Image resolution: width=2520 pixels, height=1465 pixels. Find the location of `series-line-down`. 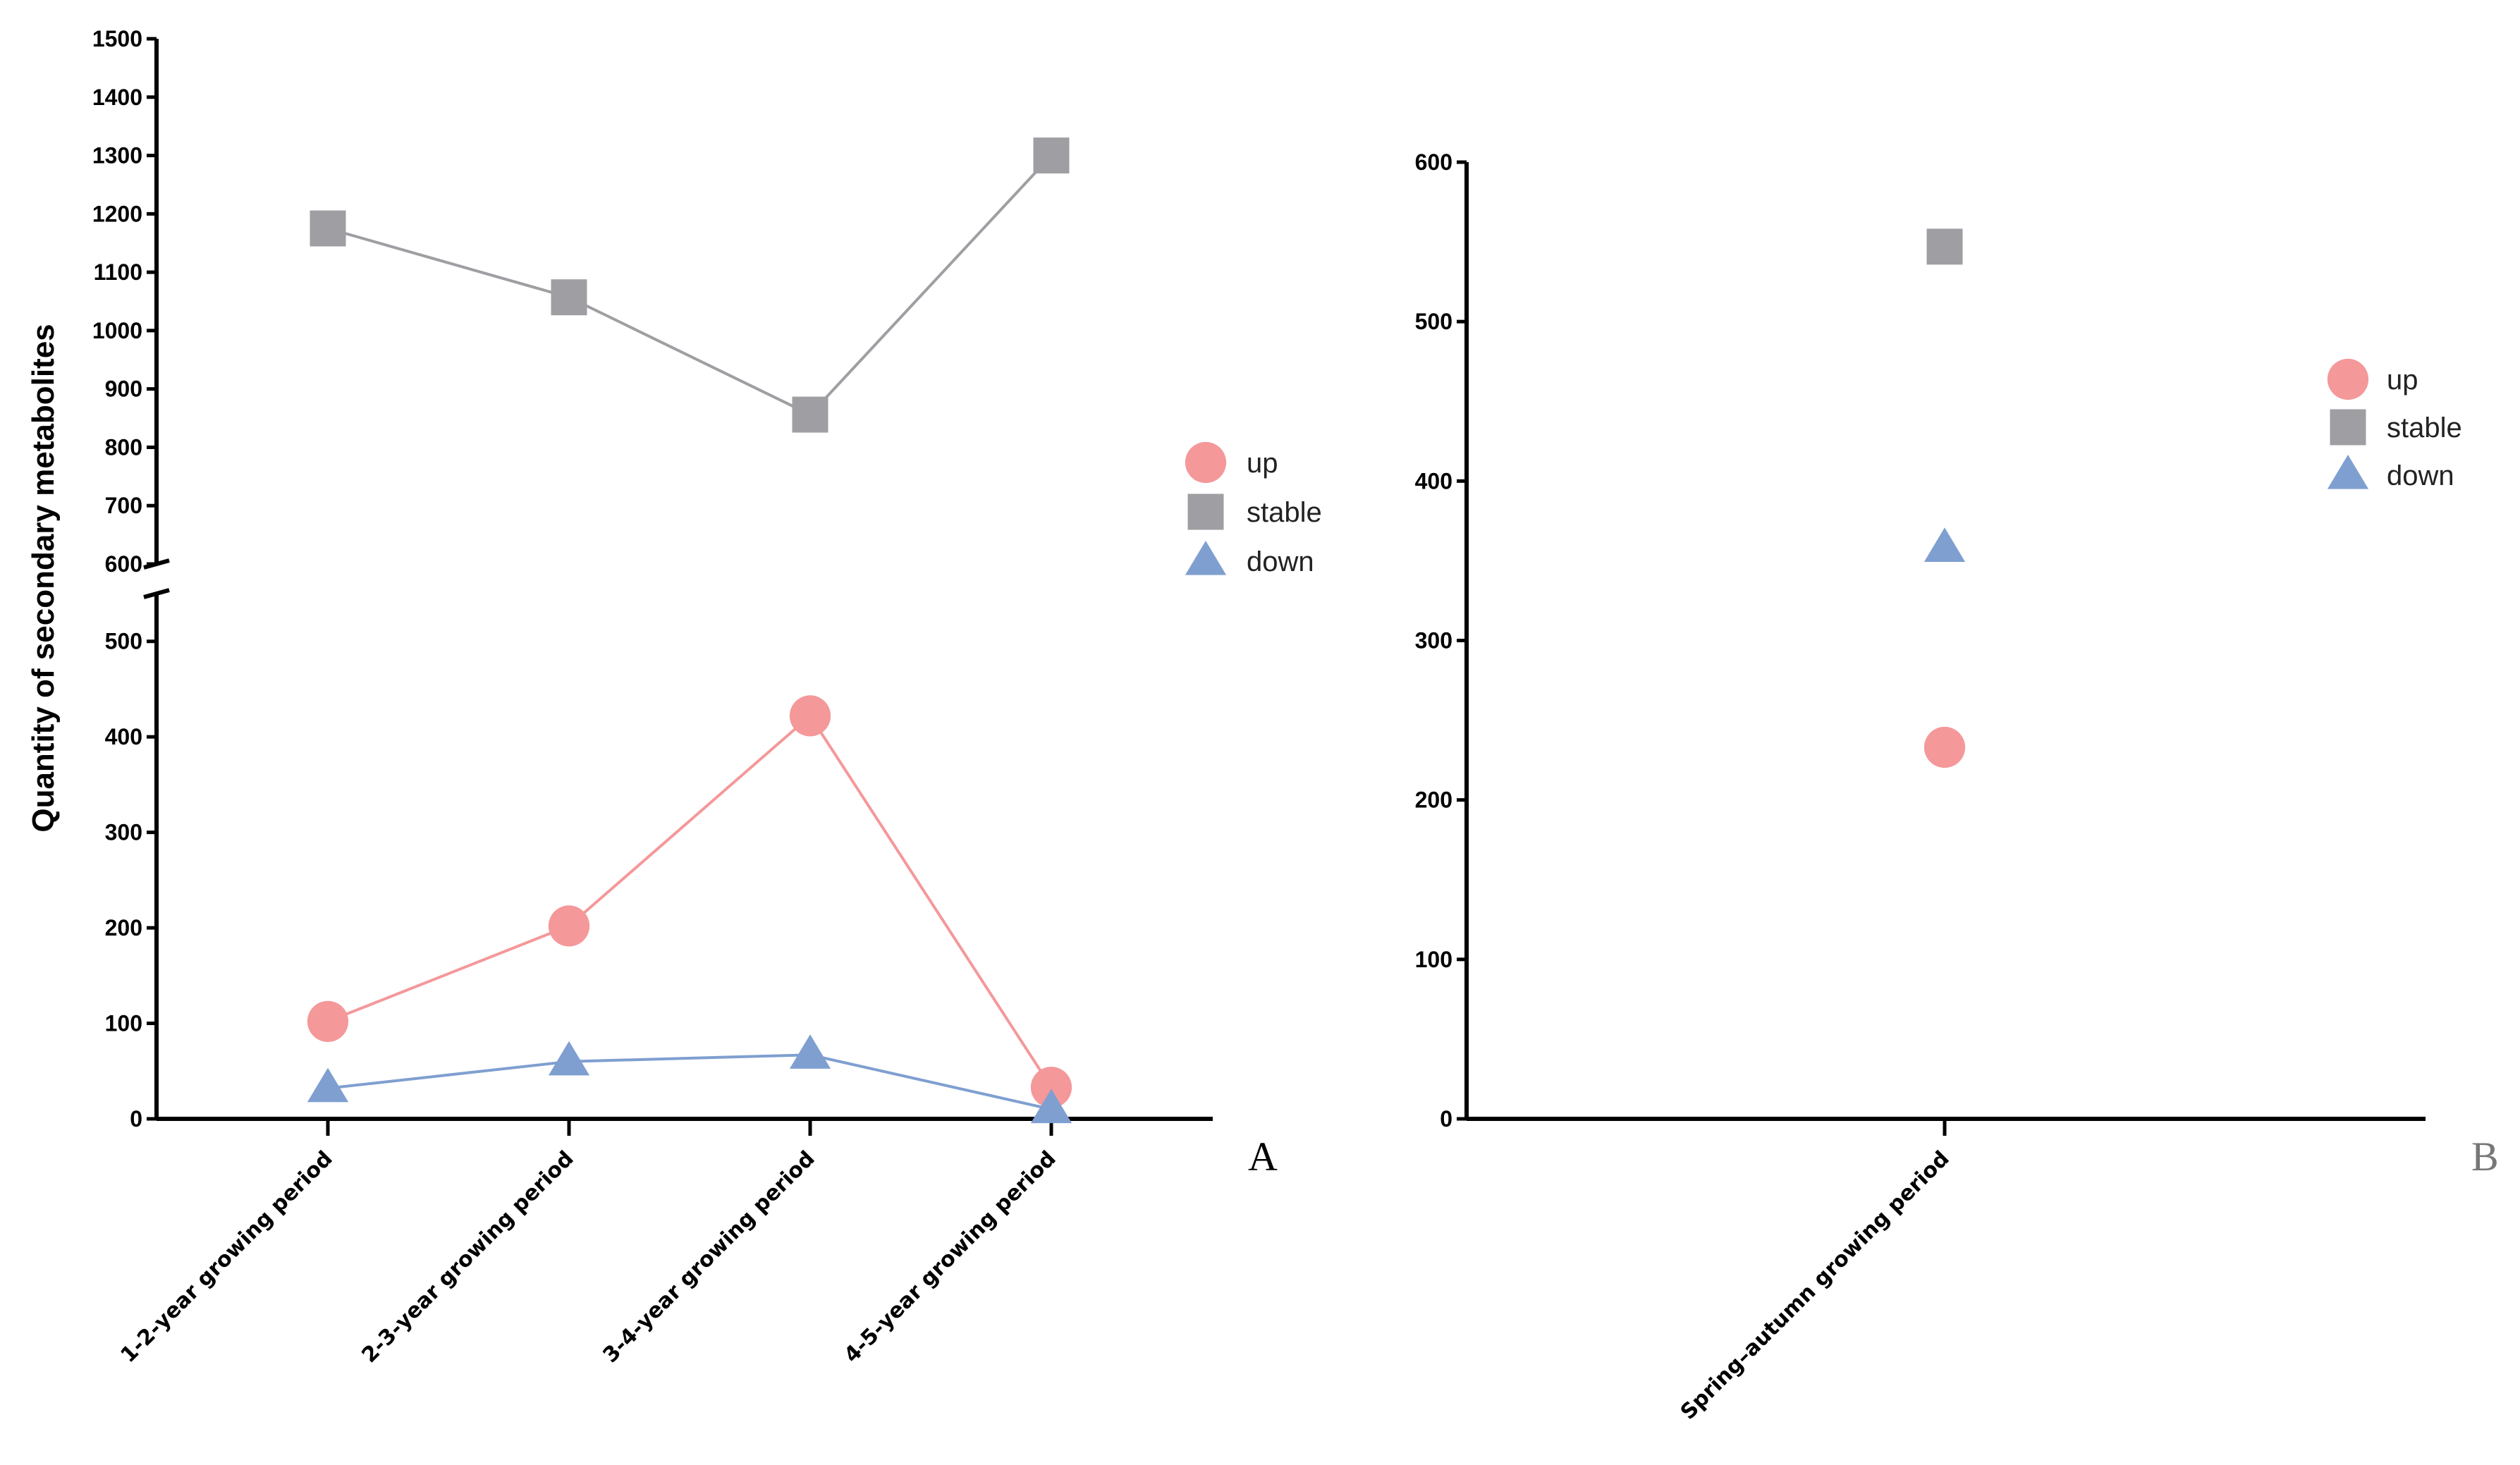

series-line-down is located at coordinates (689, 1082).